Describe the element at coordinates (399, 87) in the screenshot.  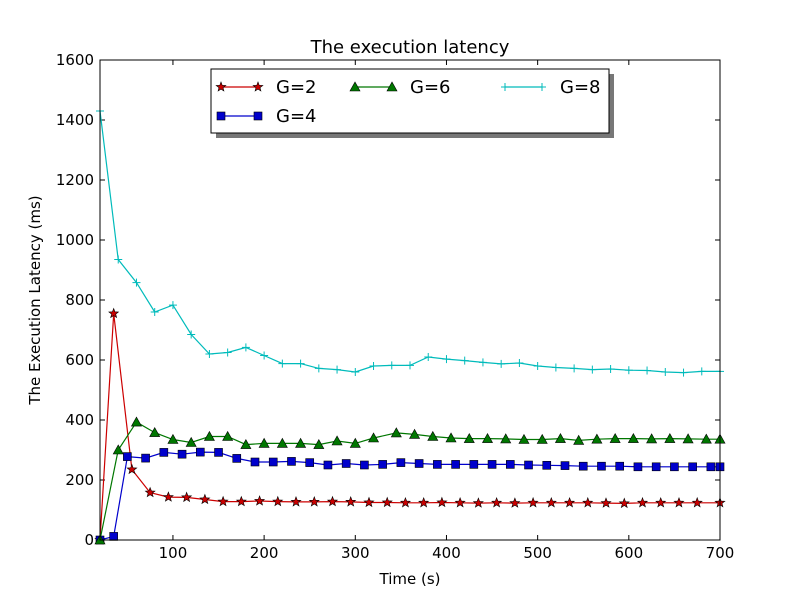
I see `legend-item-g6: G=6` at that location.